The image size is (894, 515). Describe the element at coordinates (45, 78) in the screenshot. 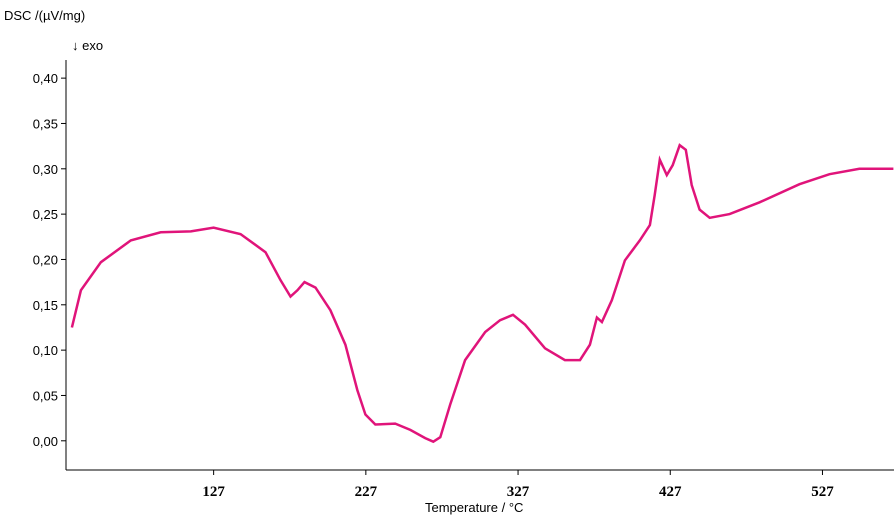

I see `y-tick-label: 0,40` at that location.